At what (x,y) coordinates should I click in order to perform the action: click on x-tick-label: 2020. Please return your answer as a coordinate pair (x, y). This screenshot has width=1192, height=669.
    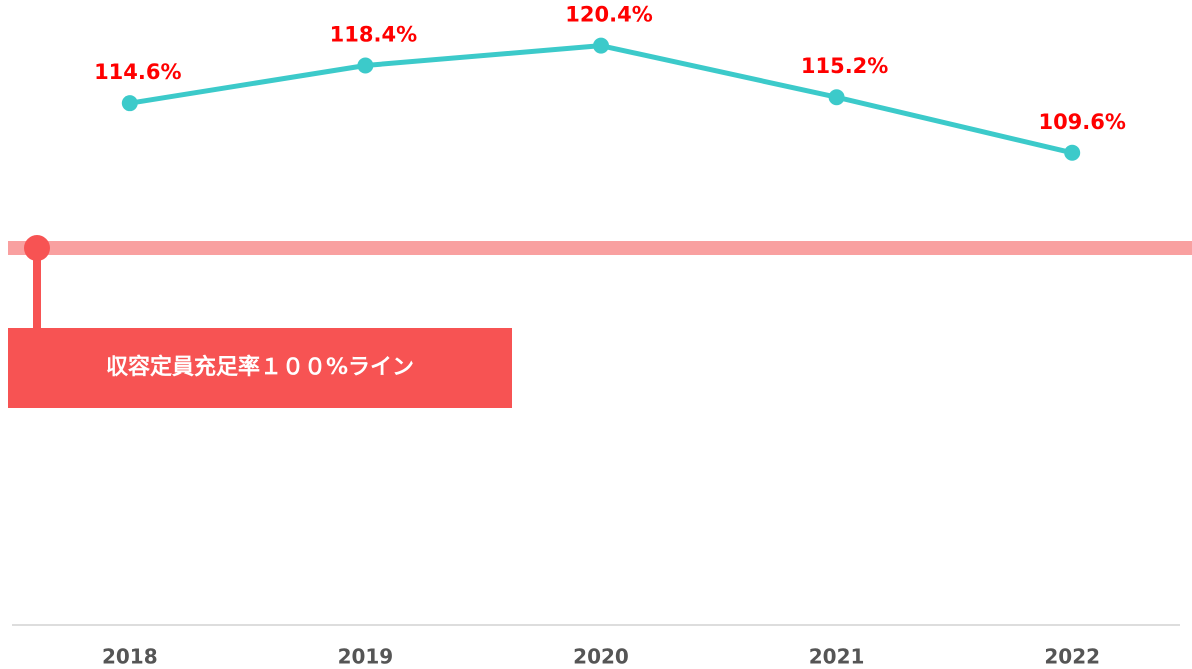
    Looking at the image, I should click on (601, 657).